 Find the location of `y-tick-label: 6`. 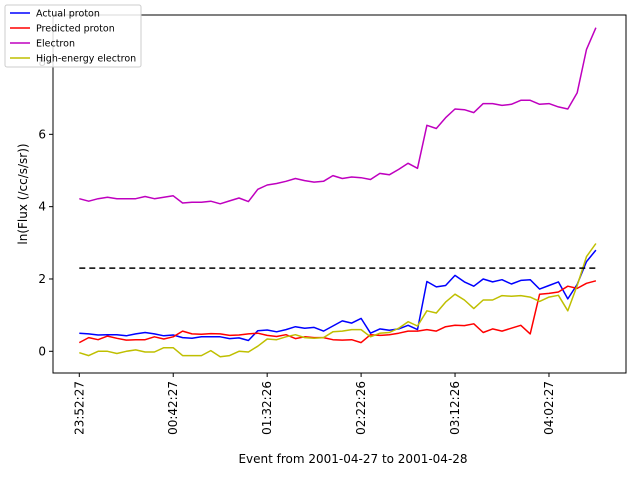

y-tick-label: 6 is located at coordinates (42, 134).